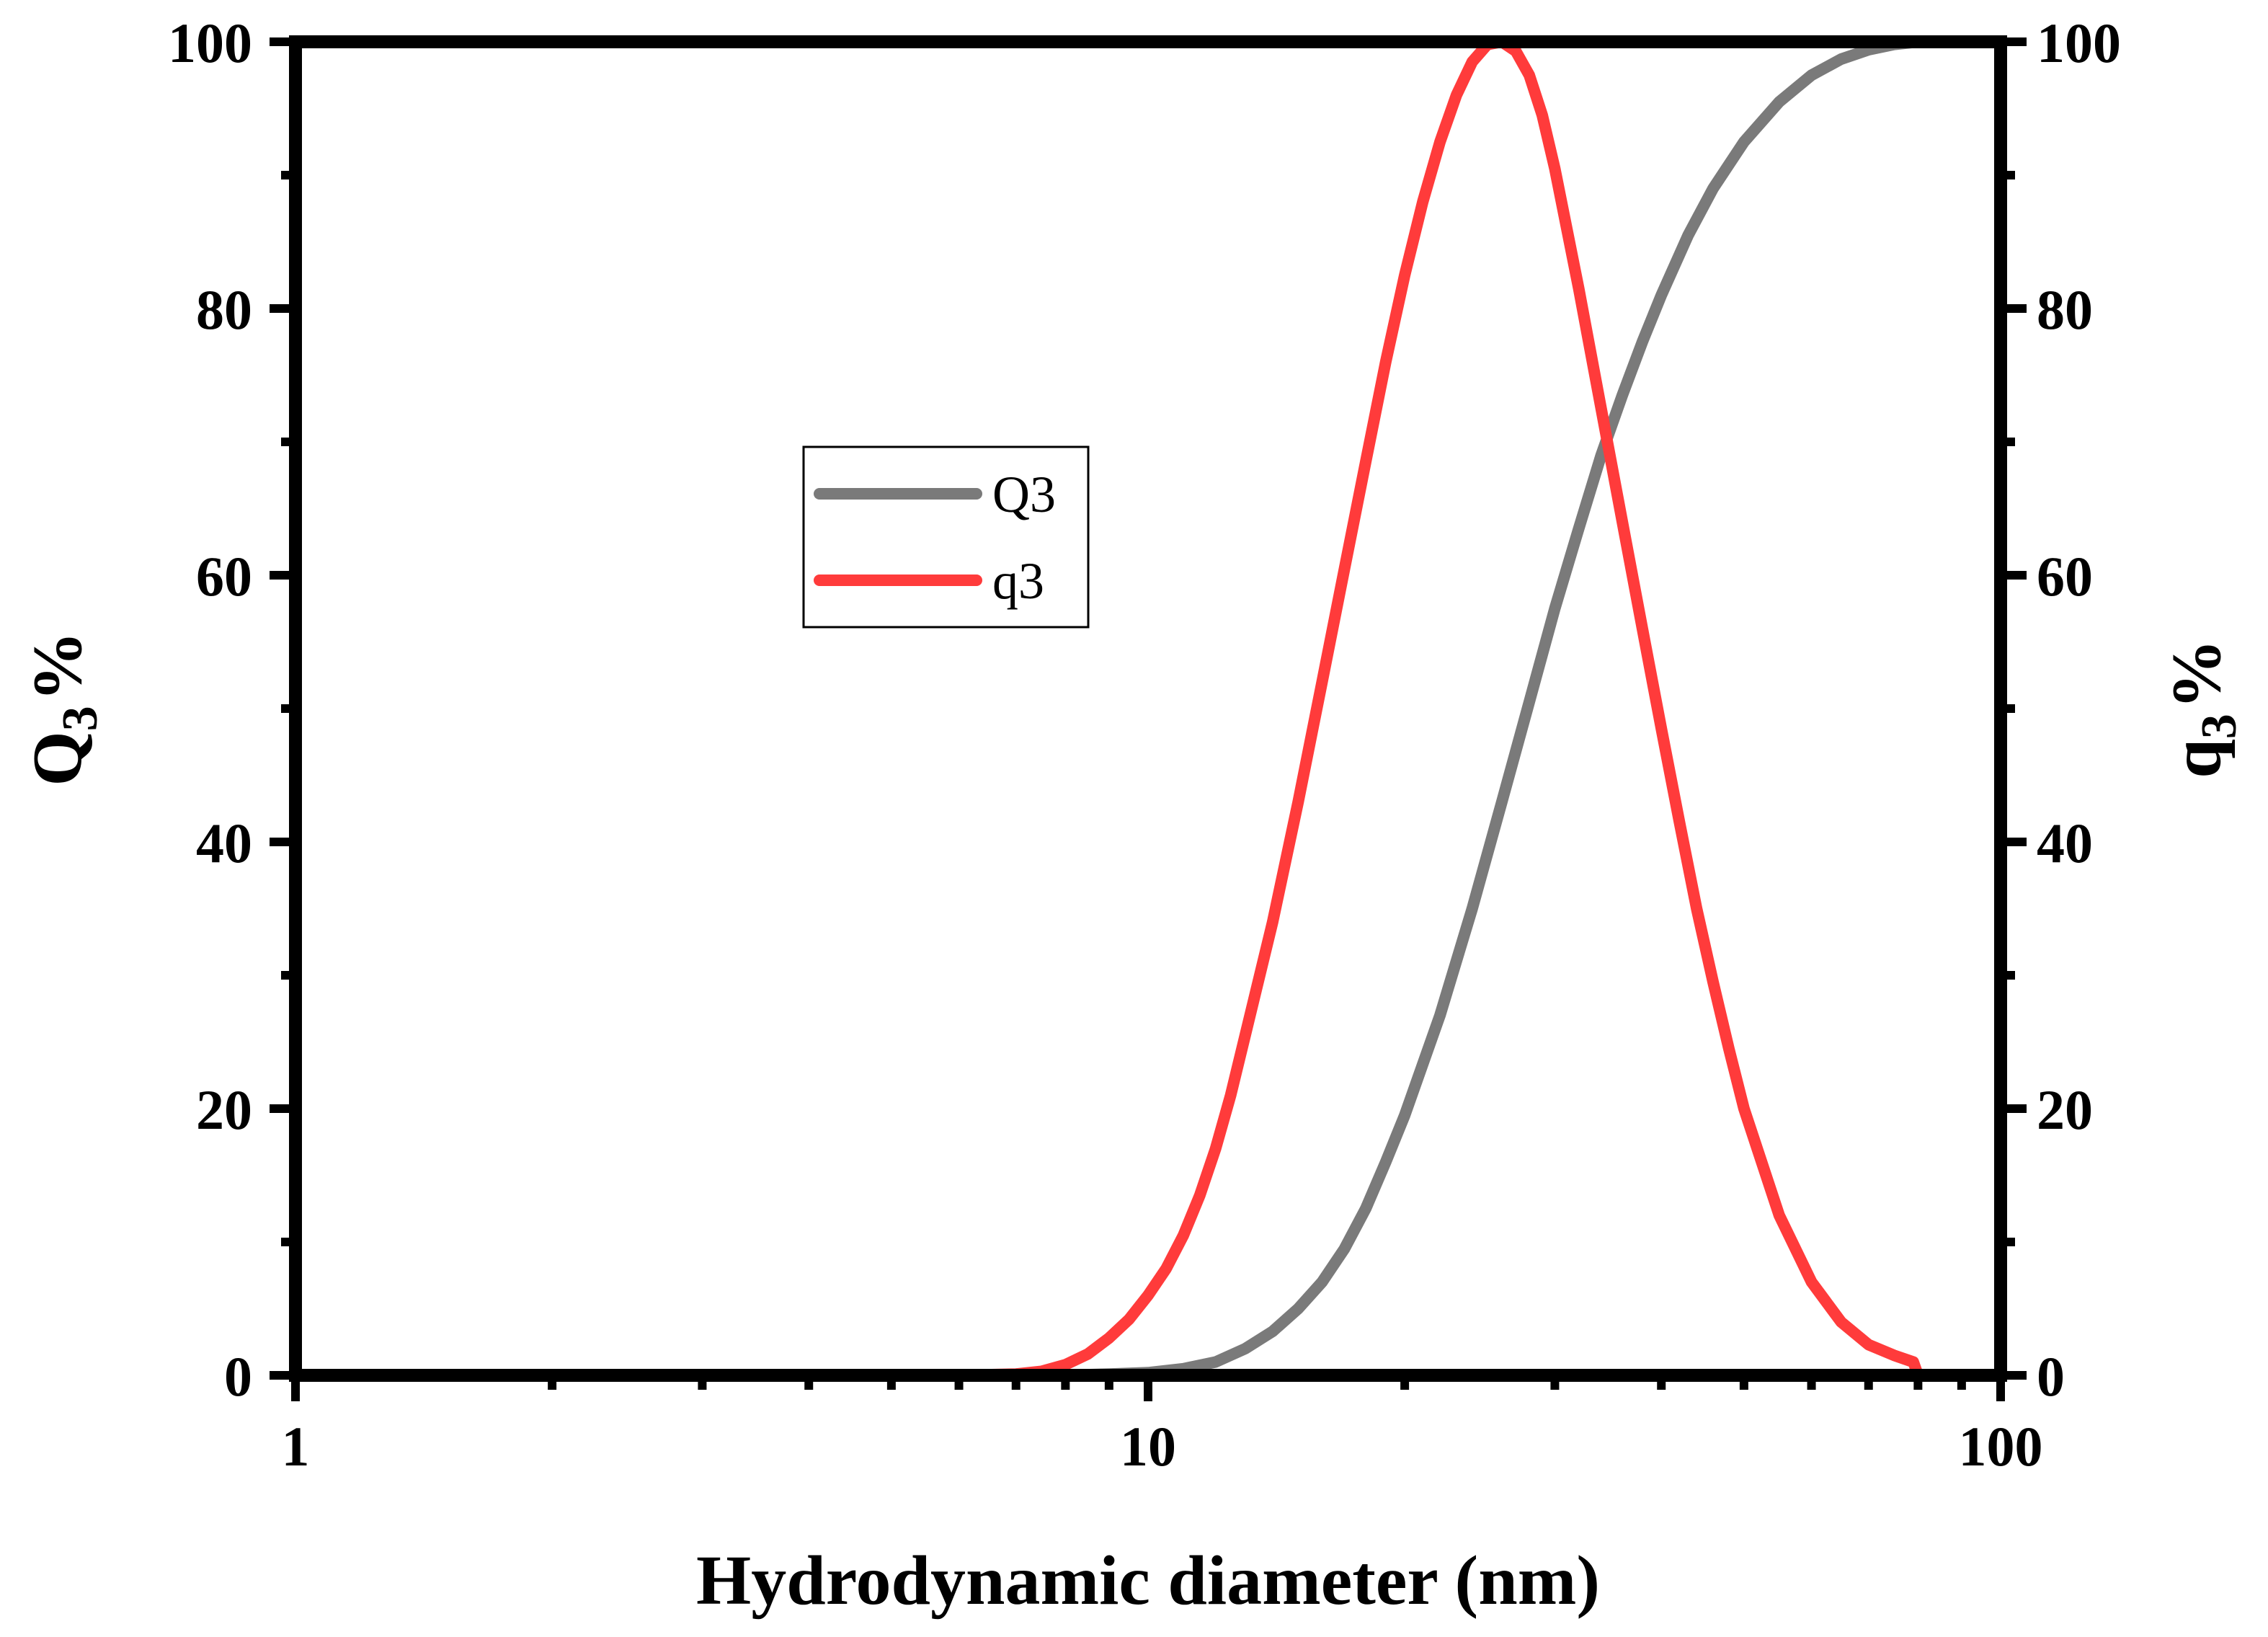 The height and width of the screenshot is (1637, 2268). What do you see at coordinates (296, 1446) in the screenshot?
I see `x-tick-label: 1` at bounding box center [296, 1446].